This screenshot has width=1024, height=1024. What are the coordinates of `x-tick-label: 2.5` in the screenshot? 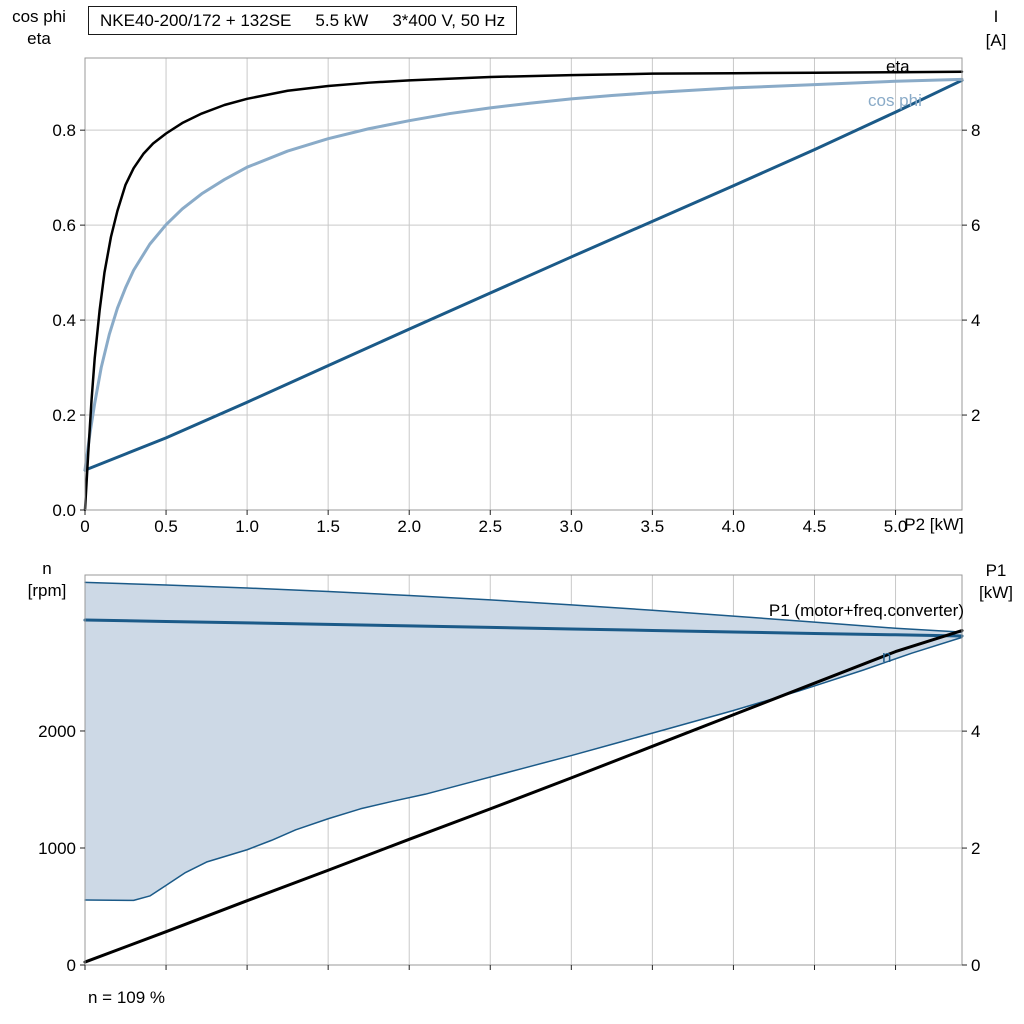 It's located at (490, 526).